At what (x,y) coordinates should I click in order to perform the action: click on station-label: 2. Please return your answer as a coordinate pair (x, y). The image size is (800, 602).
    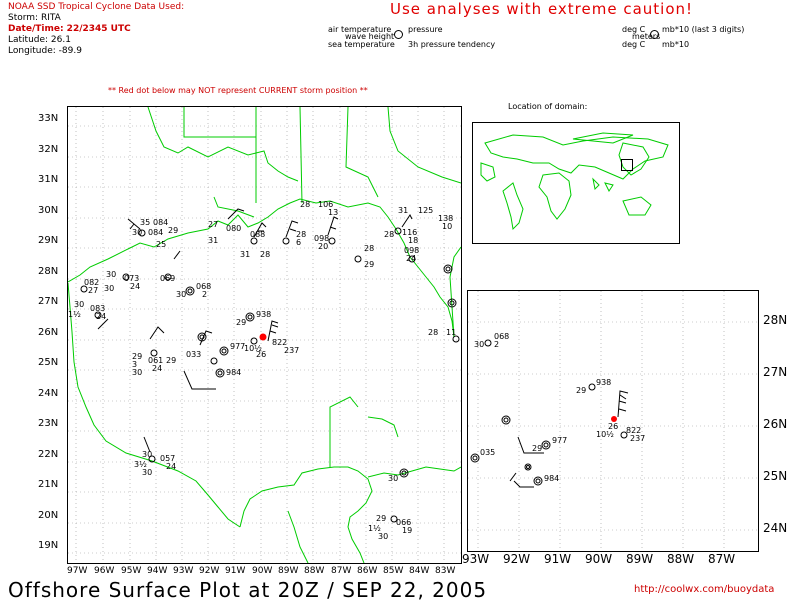
    Looking at the image, I should click on (204, 294).